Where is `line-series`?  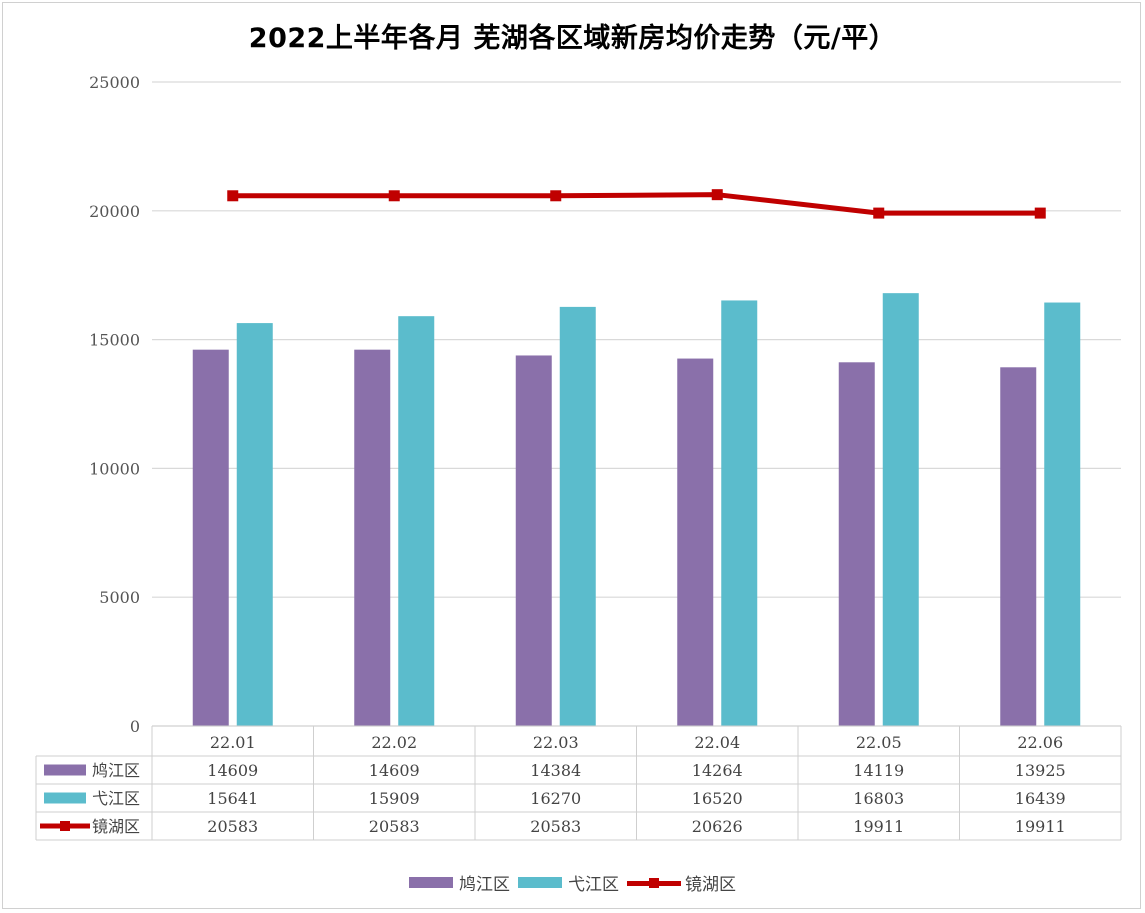
line-series is located at coordinates (636, 204).